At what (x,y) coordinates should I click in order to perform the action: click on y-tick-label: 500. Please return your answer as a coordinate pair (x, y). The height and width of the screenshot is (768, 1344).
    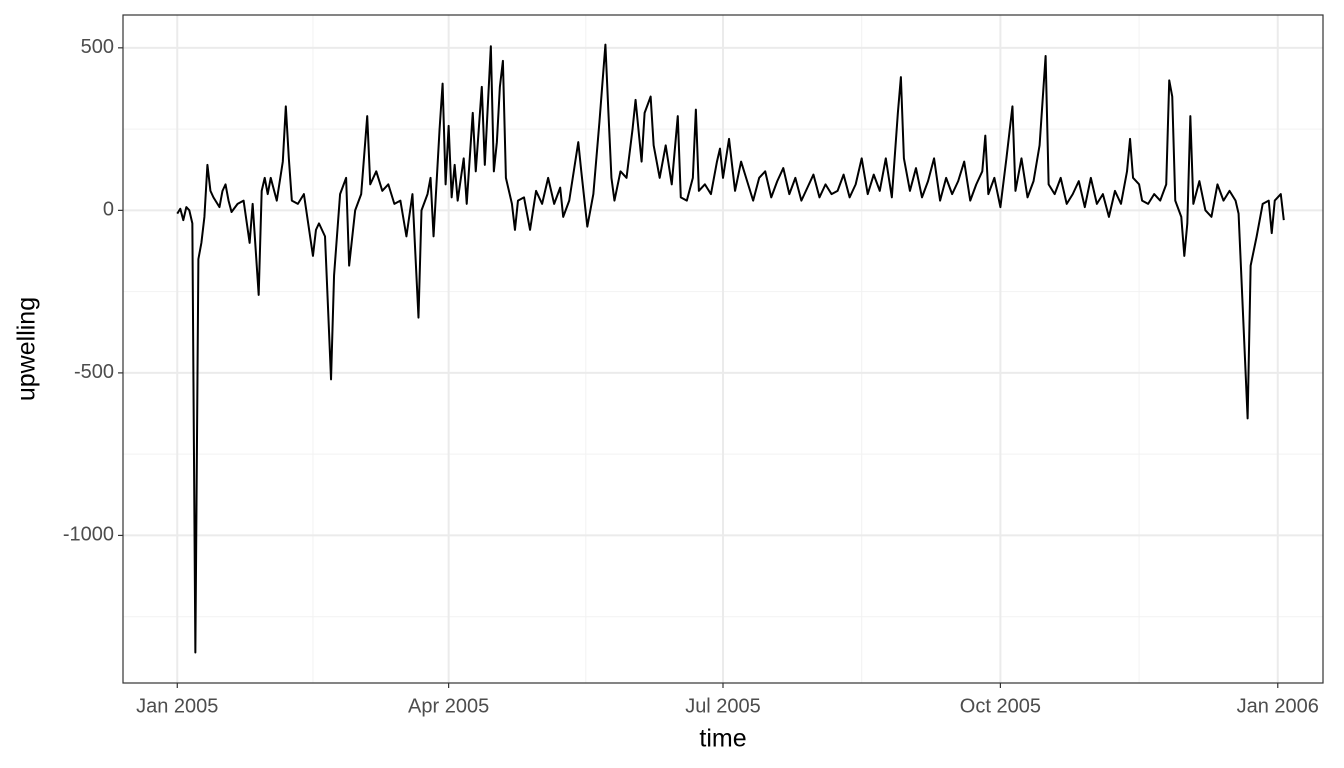
    Looking at the image, I should click on (97, 47).